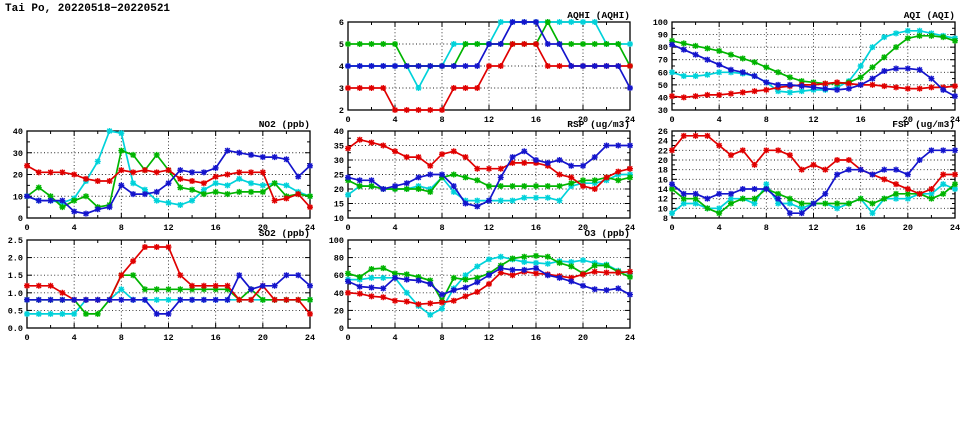 Image resolution: width=975 pixels, height=447 pixels. Describe the element at coordinates (663, 132) in the screenshot. I see `y-tick-label: 26` at that location.